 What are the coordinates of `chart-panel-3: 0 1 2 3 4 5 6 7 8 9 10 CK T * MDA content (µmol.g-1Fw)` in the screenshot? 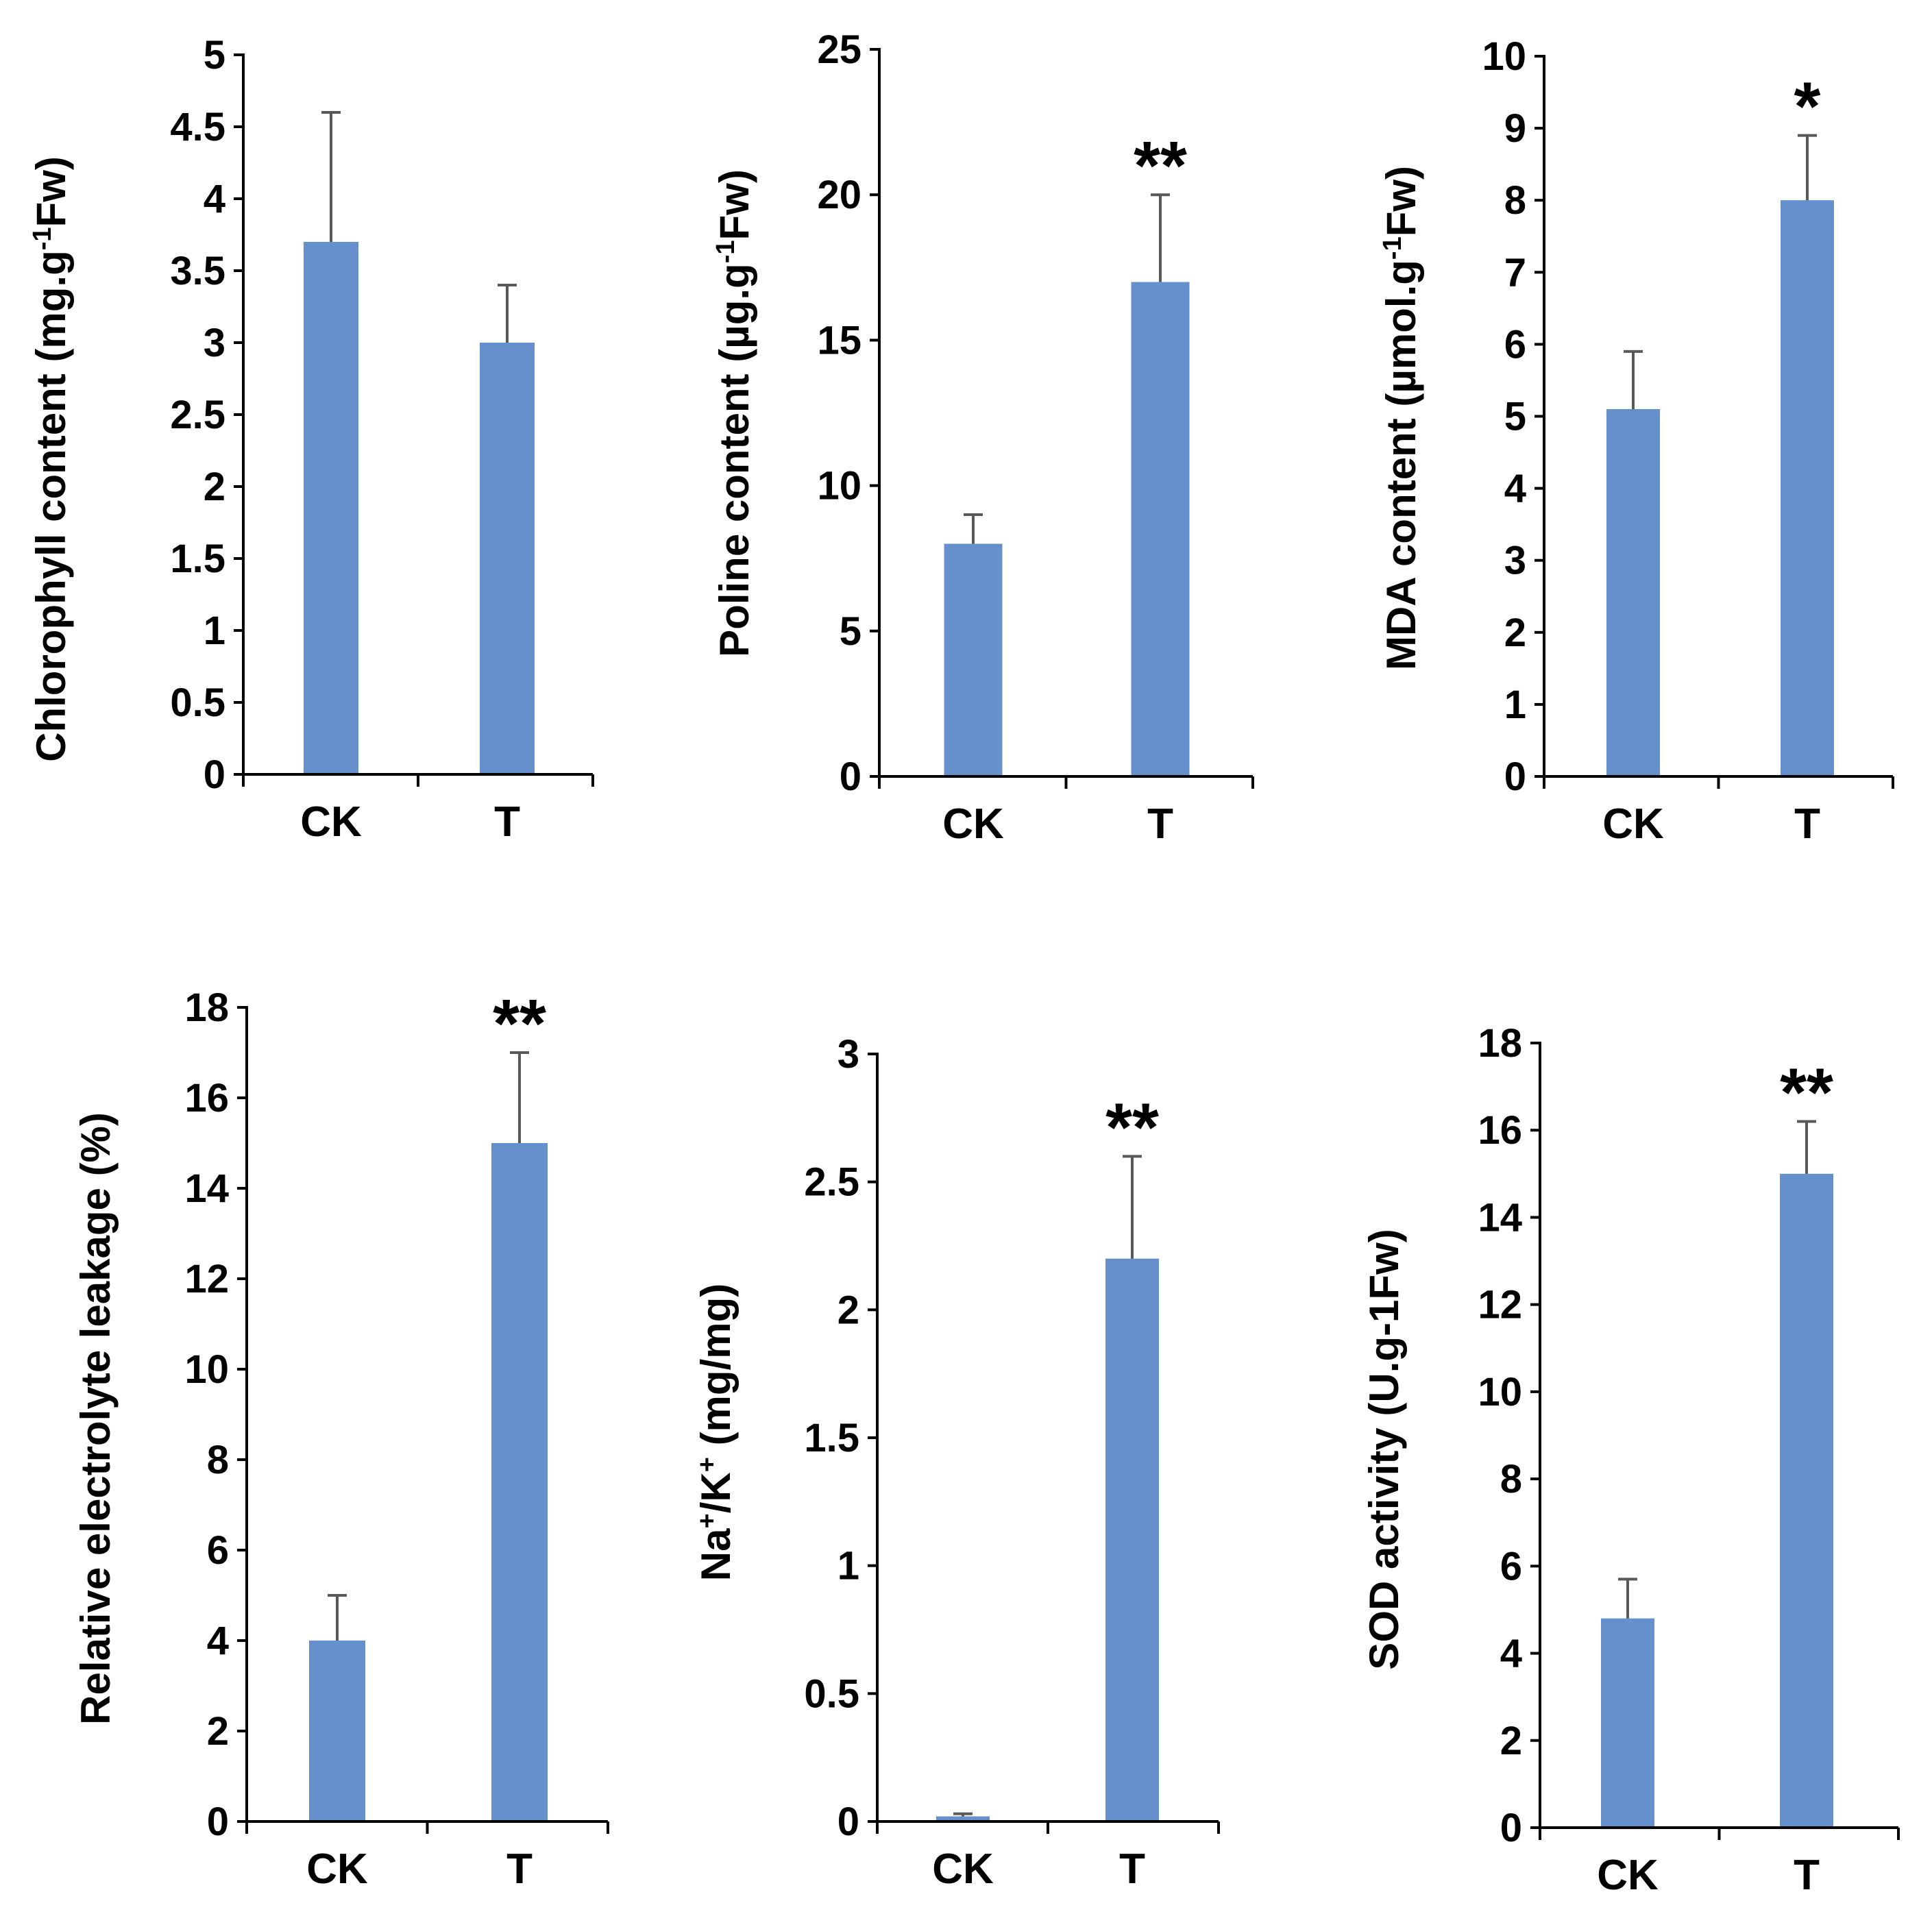 It's located at (1636, 441).